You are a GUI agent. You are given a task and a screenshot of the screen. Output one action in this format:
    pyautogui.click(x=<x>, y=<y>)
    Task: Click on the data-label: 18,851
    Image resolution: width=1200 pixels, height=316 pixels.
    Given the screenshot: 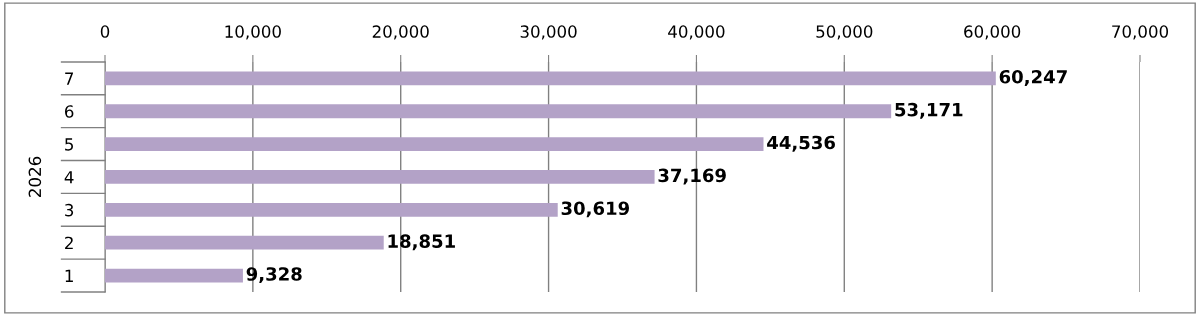 What is the action you would take?
    pyautogui.click(x=421, y=242)
    